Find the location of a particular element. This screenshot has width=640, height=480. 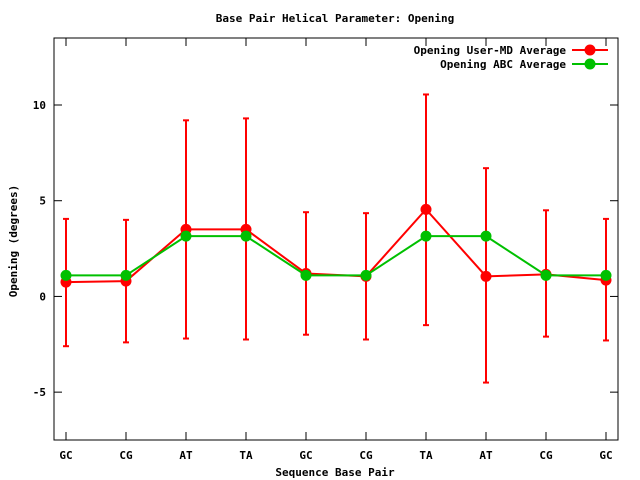

y-tick-label: 10 is located at coordinates (39, 105).